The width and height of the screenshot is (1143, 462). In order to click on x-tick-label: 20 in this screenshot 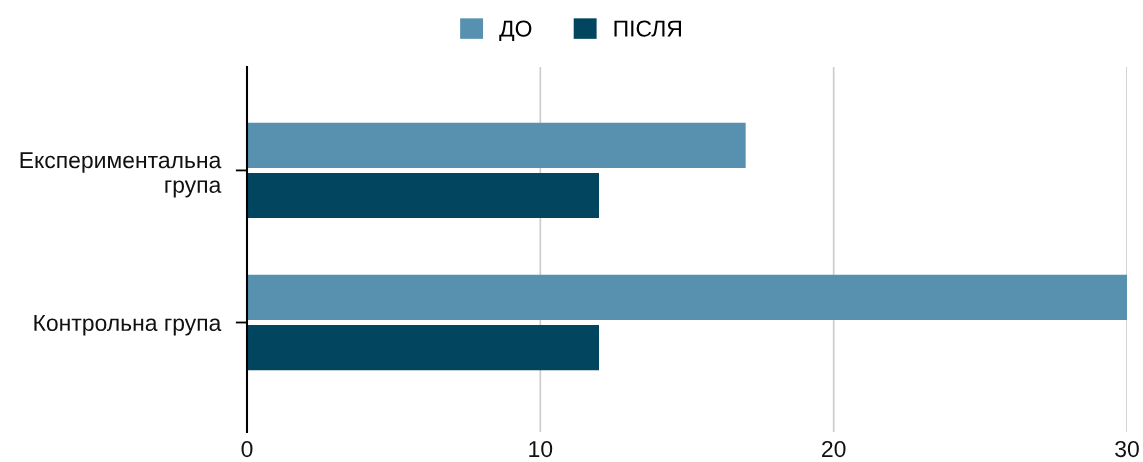, I will do `click(834, 449)`.